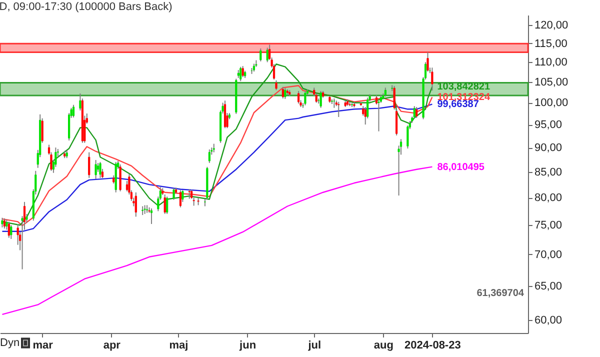 This screenshot has height=357, width=600. What do you see at coordinates (548, 172) in the screenshot?
I see `y-tick-label: 85,00` at bounding box center [548, 172].